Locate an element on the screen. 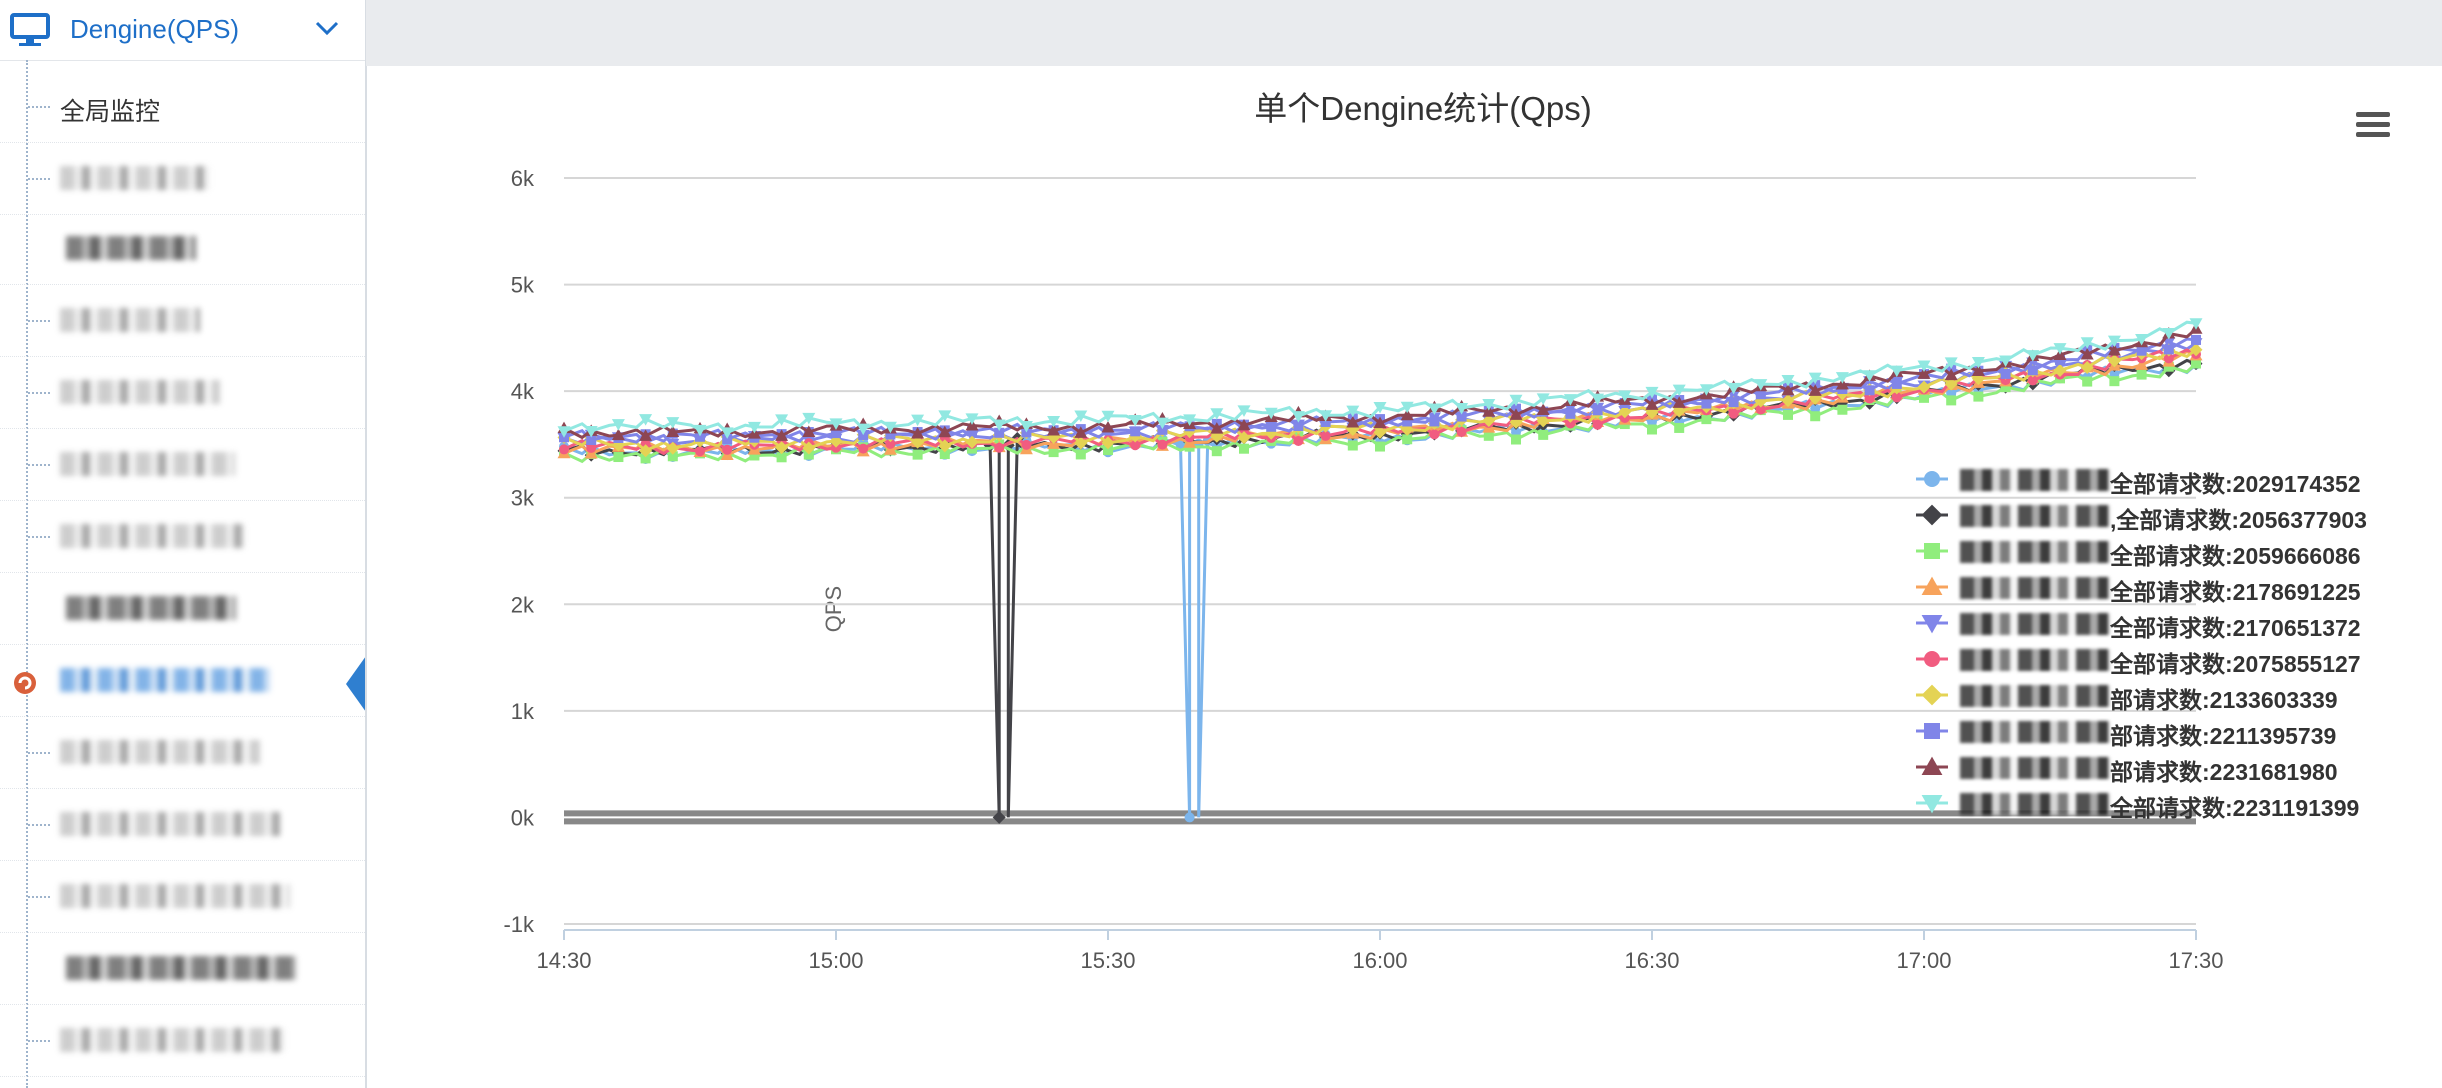 The height and width of the screenshot is (1088, 2442). legend-label: 全部请求数:2170651372 is located at coordinates (2235, 628).